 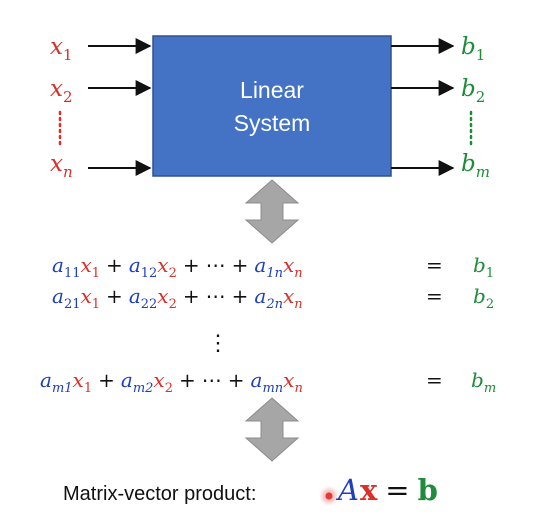 I want to click on pointer-dot, so click(x=329, y=496).